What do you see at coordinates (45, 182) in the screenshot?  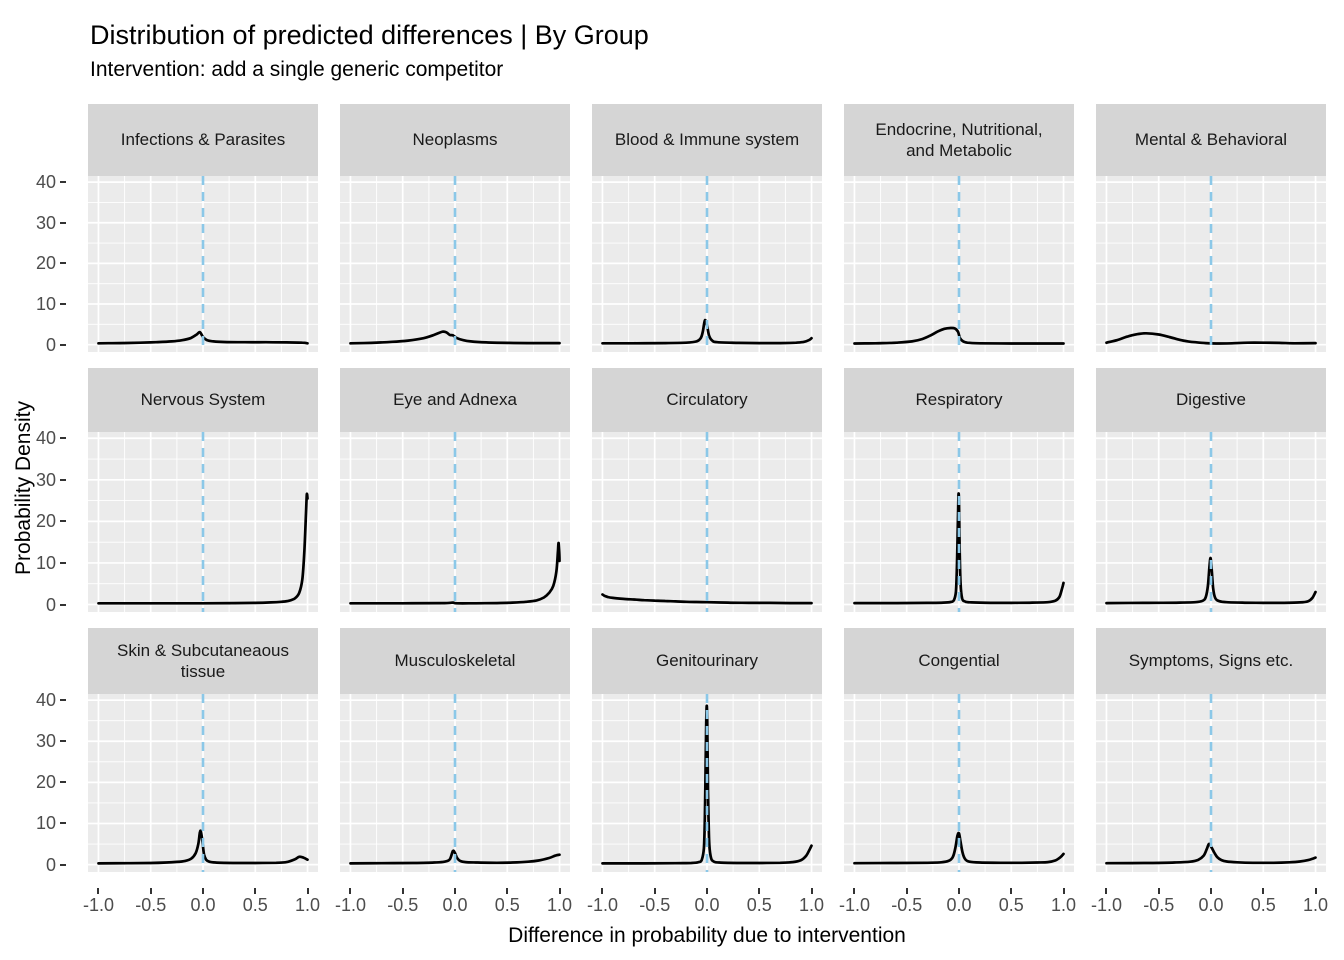 I see `y-tick-label: 40` at bounding box center [45, 182].